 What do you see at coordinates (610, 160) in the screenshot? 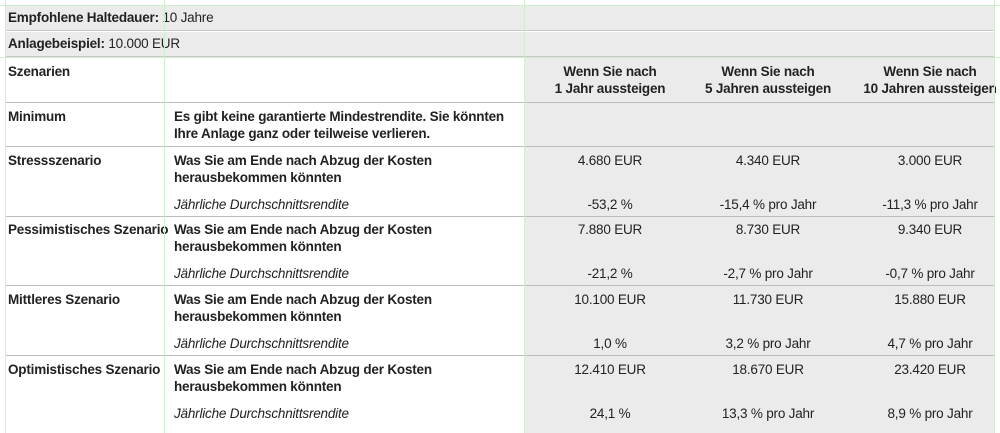
I see `amount-value: 4.680 EUR` at bounding box center [610, 160].